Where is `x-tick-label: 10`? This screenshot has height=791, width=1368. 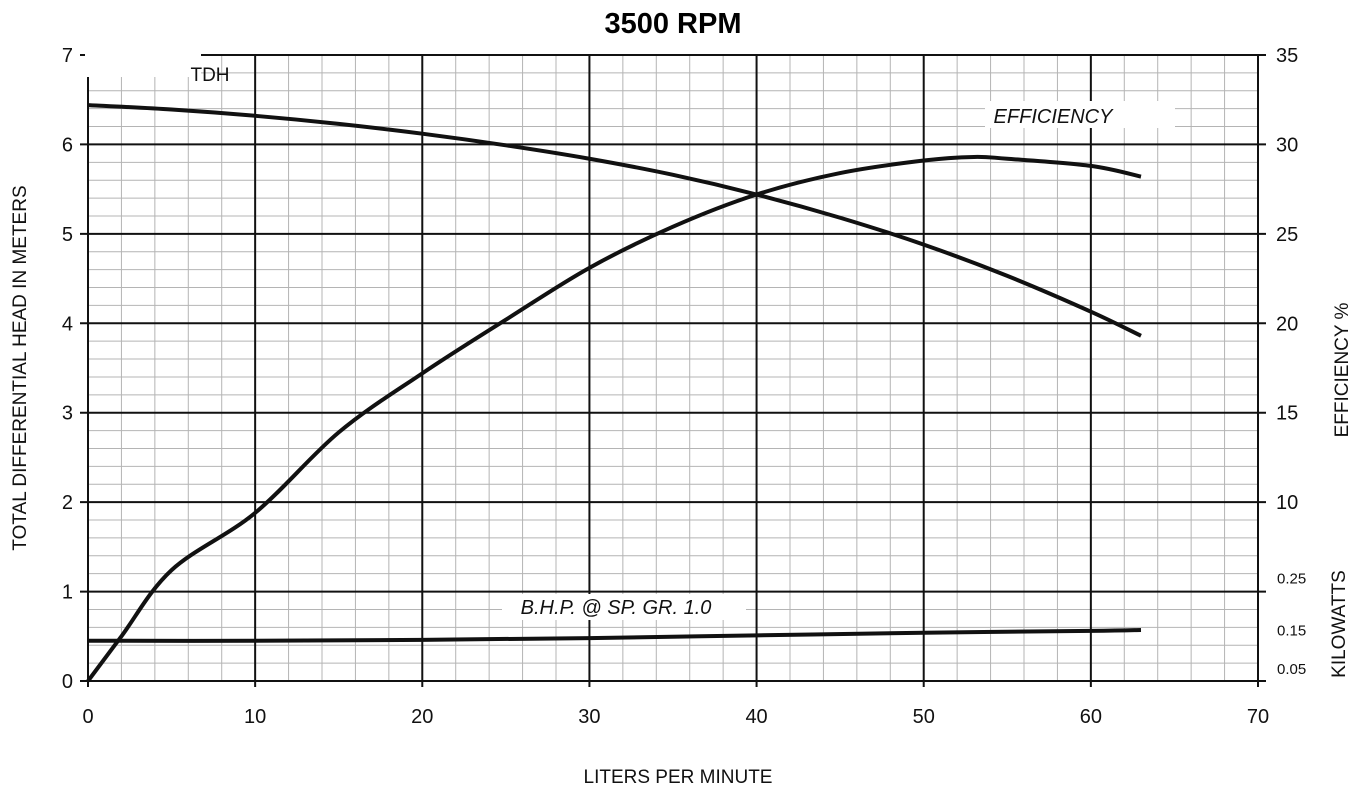
x-tick-label: 10 is located at coordinates (255, 717).